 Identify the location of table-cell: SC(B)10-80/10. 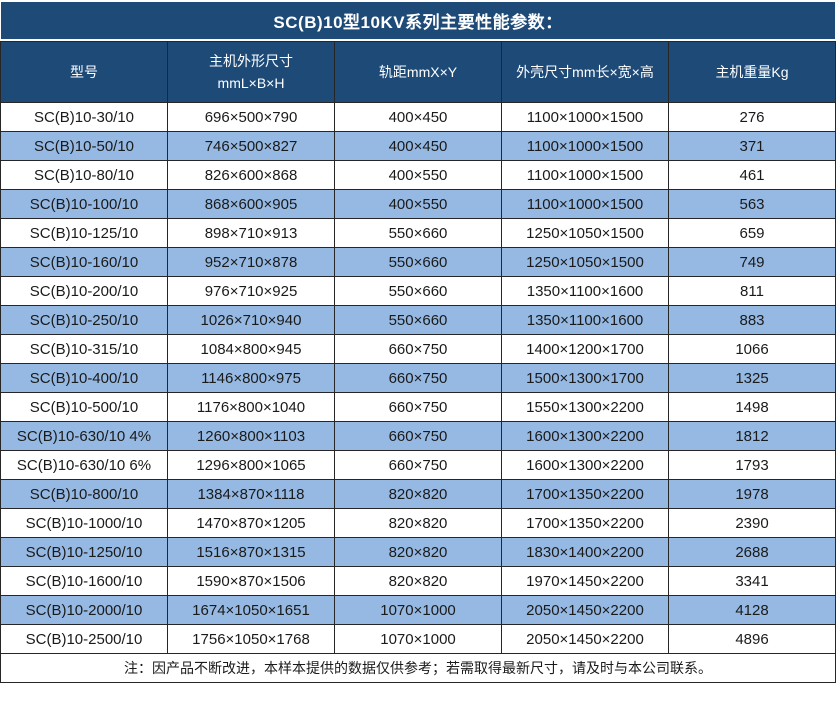
(84, 175).